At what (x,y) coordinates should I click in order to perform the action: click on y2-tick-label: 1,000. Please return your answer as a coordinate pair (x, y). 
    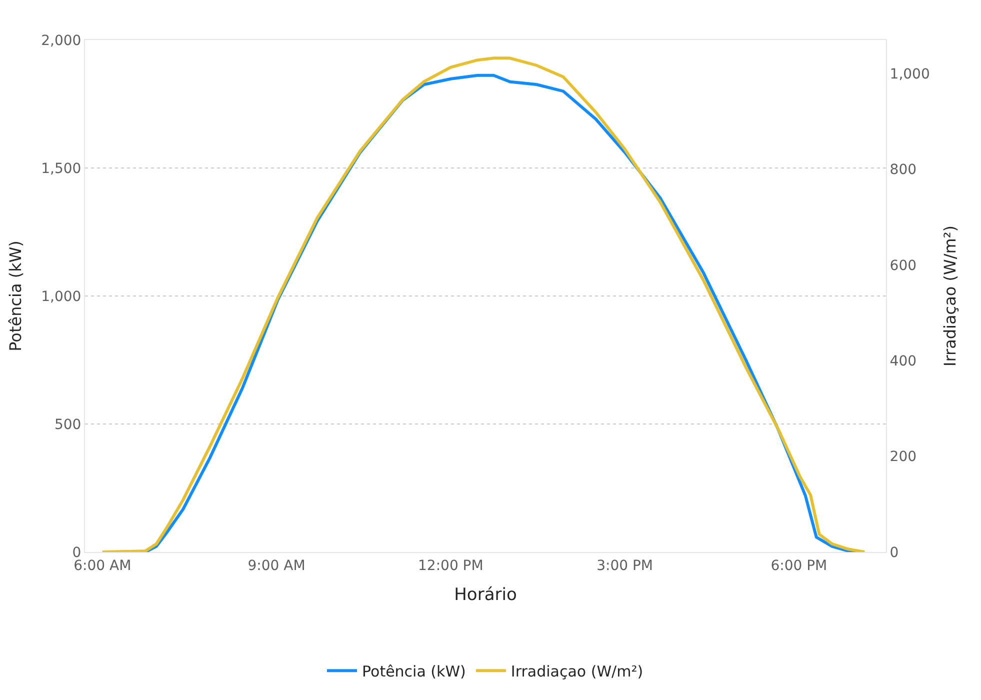
    Looking at the image, I should click on (910, 74).